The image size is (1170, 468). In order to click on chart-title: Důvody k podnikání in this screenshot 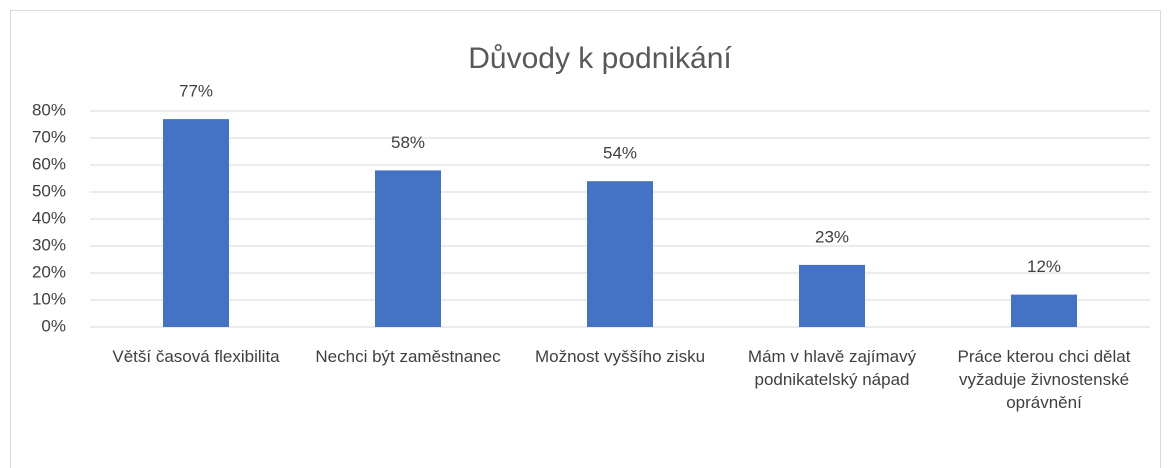, I will do `click(600, 58)`.